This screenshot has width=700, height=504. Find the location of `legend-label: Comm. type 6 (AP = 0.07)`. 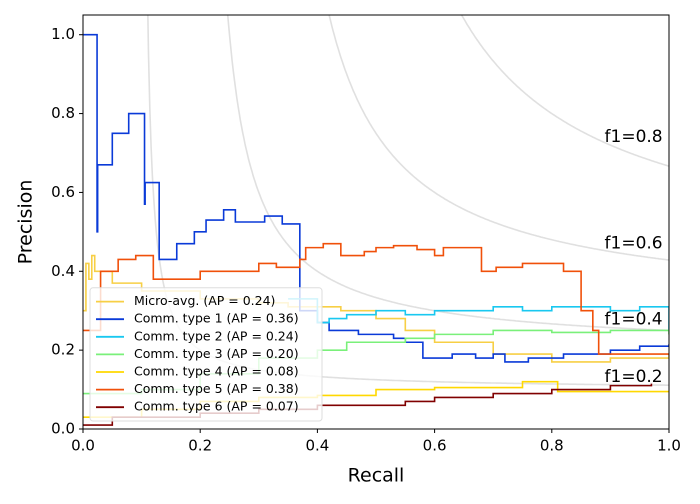

legend-label: Comm. type 6 (AP = 0.07) is located at coordinates (216, 406).